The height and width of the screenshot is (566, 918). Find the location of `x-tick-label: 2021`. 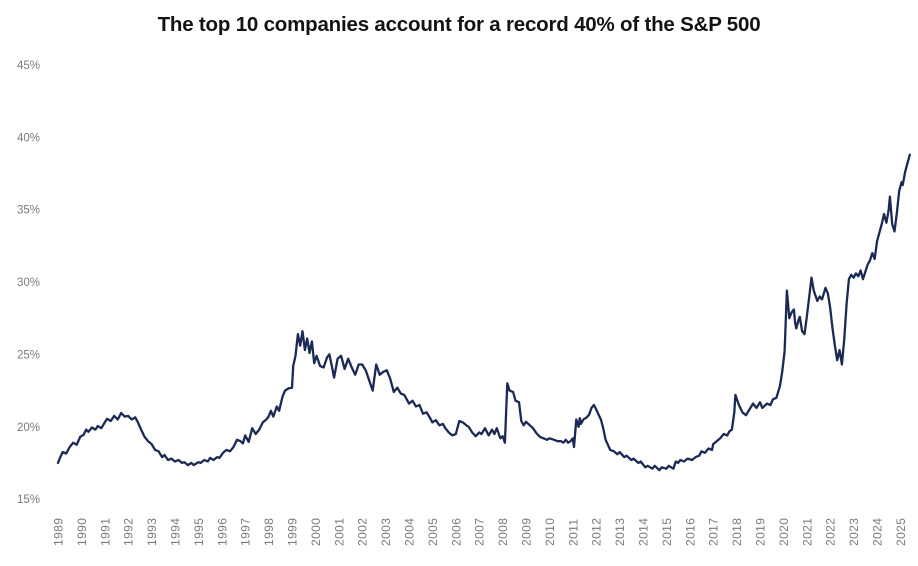

x-tick-label: 2021 is located at coordinates (807, 532).